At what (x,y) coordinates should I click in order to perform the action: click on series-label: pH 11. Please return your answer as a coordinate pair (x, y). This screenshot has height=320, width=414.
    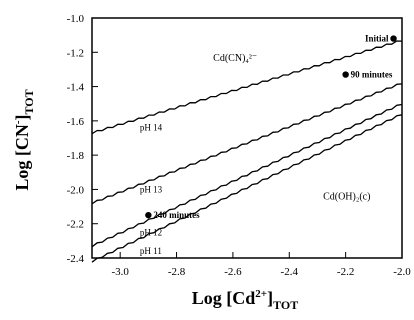
    Looking at the image, I should click on (151, 251).